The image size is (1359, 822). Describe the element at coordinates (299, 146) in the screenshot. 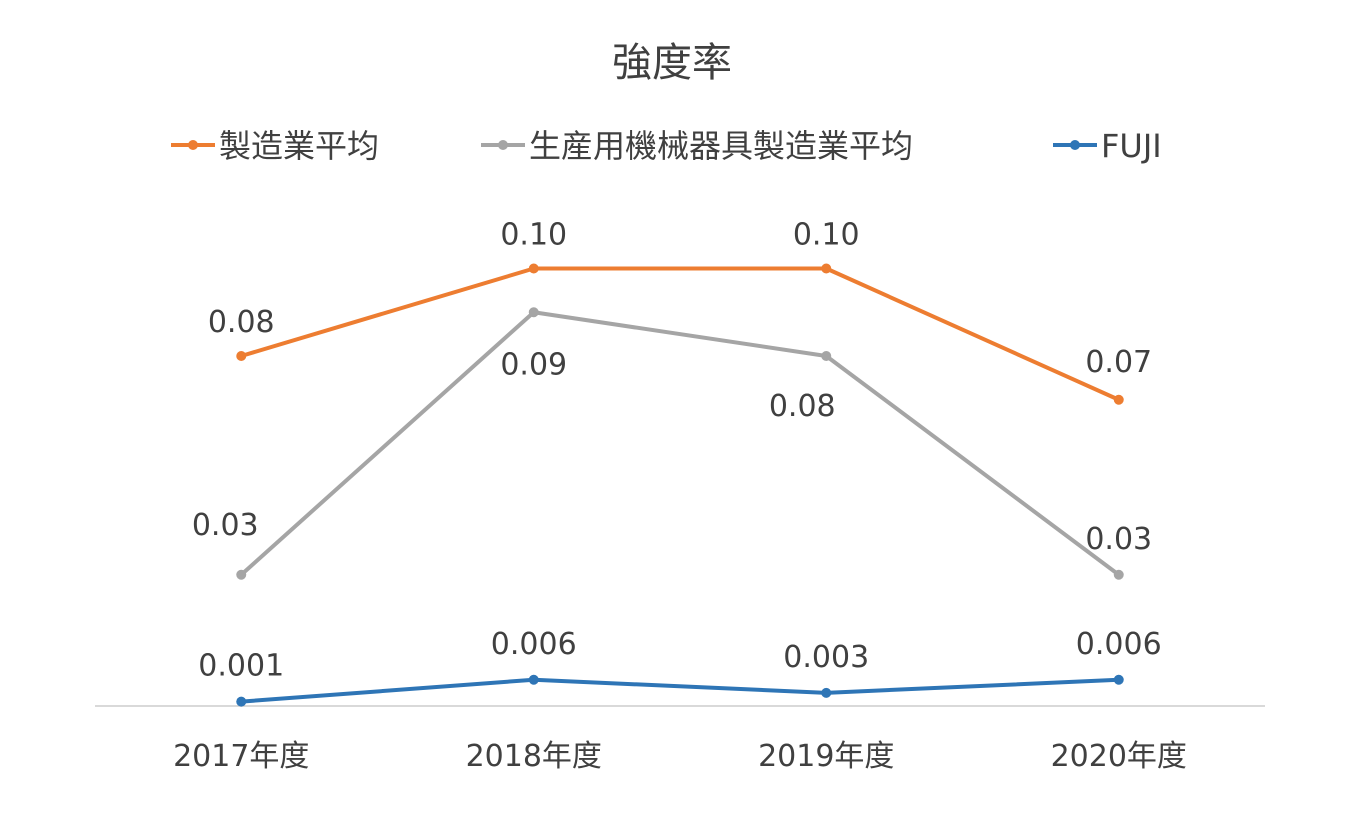

I see `legend-label: 製造業平均` at that location.